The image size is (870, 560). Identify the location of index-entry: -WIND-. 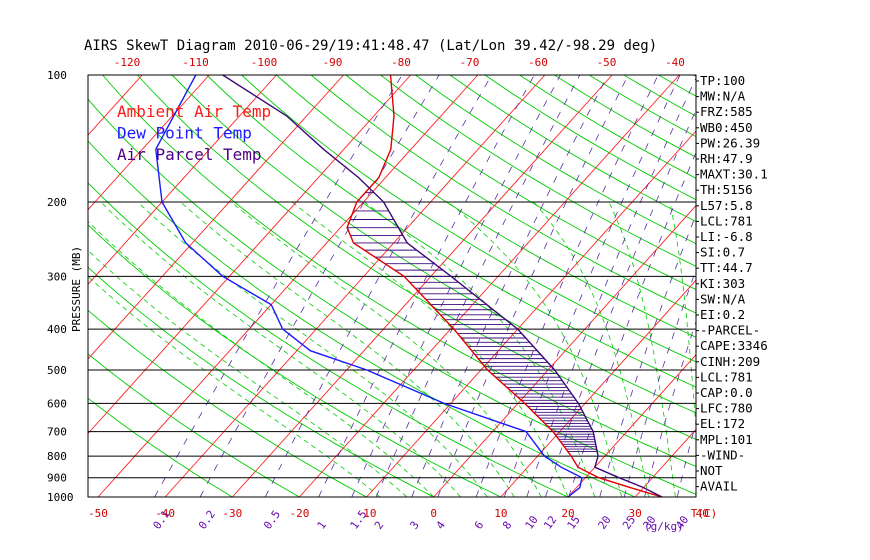
(722, 454).